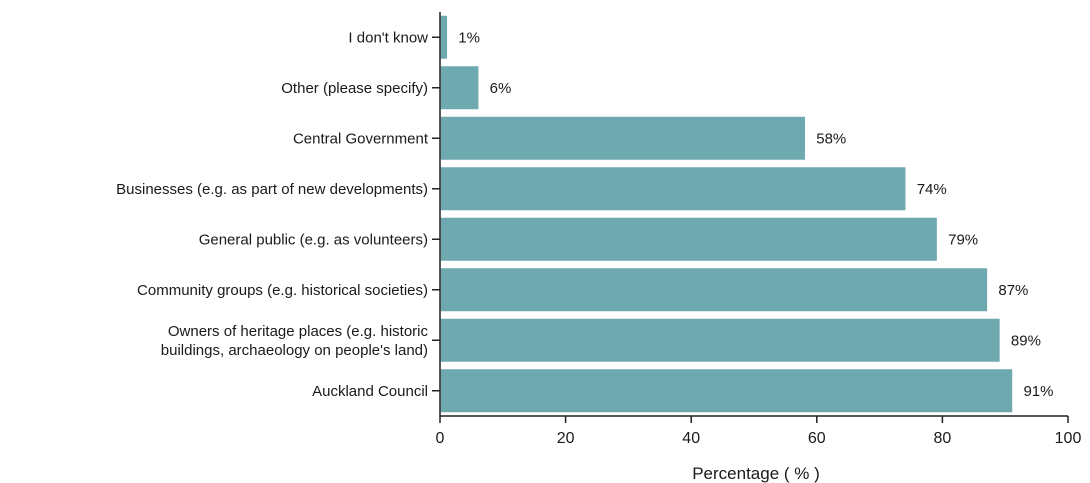 The image size is (1090, 483). I want to click on data-label: 79%, so click(963, 239).